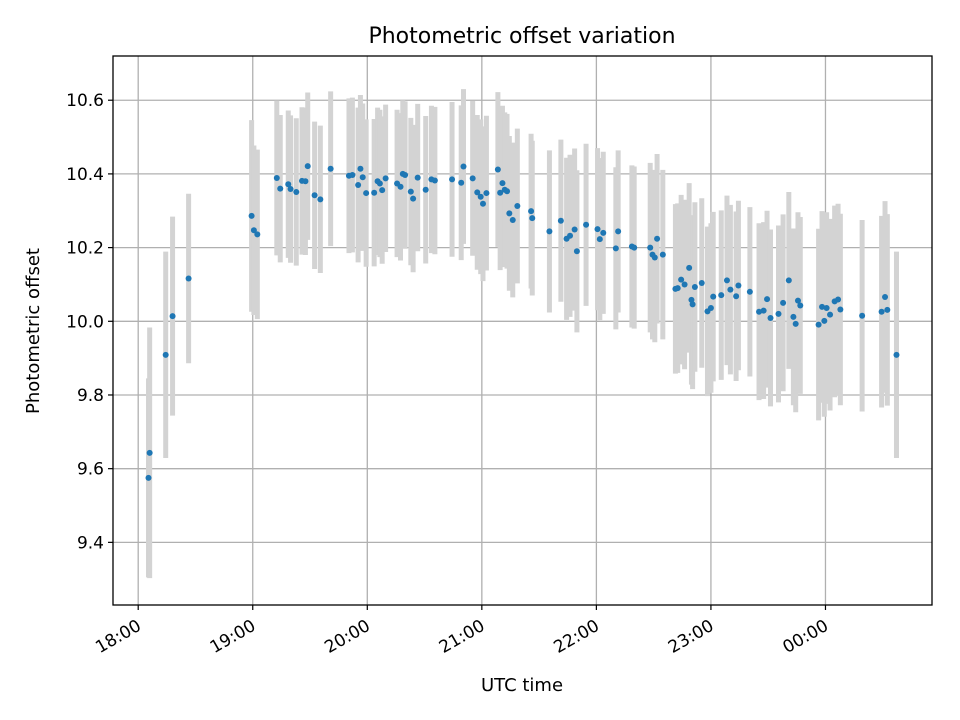 The height and width of the screenshot is (720, 960). Describe the element at coordinates (90, 470) in the screenshot. I see `y-tick-label: 9.6` at that location.